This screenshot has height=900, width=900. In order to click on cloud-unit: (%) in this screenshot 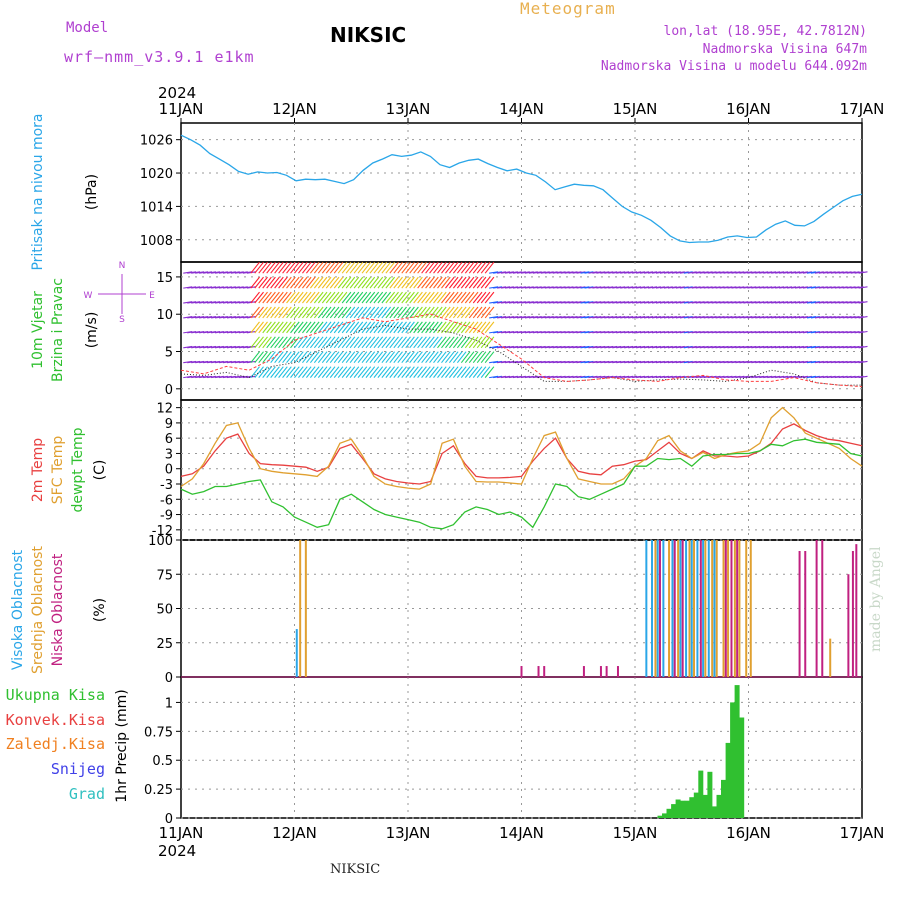, I will do `click(100, 610)`.